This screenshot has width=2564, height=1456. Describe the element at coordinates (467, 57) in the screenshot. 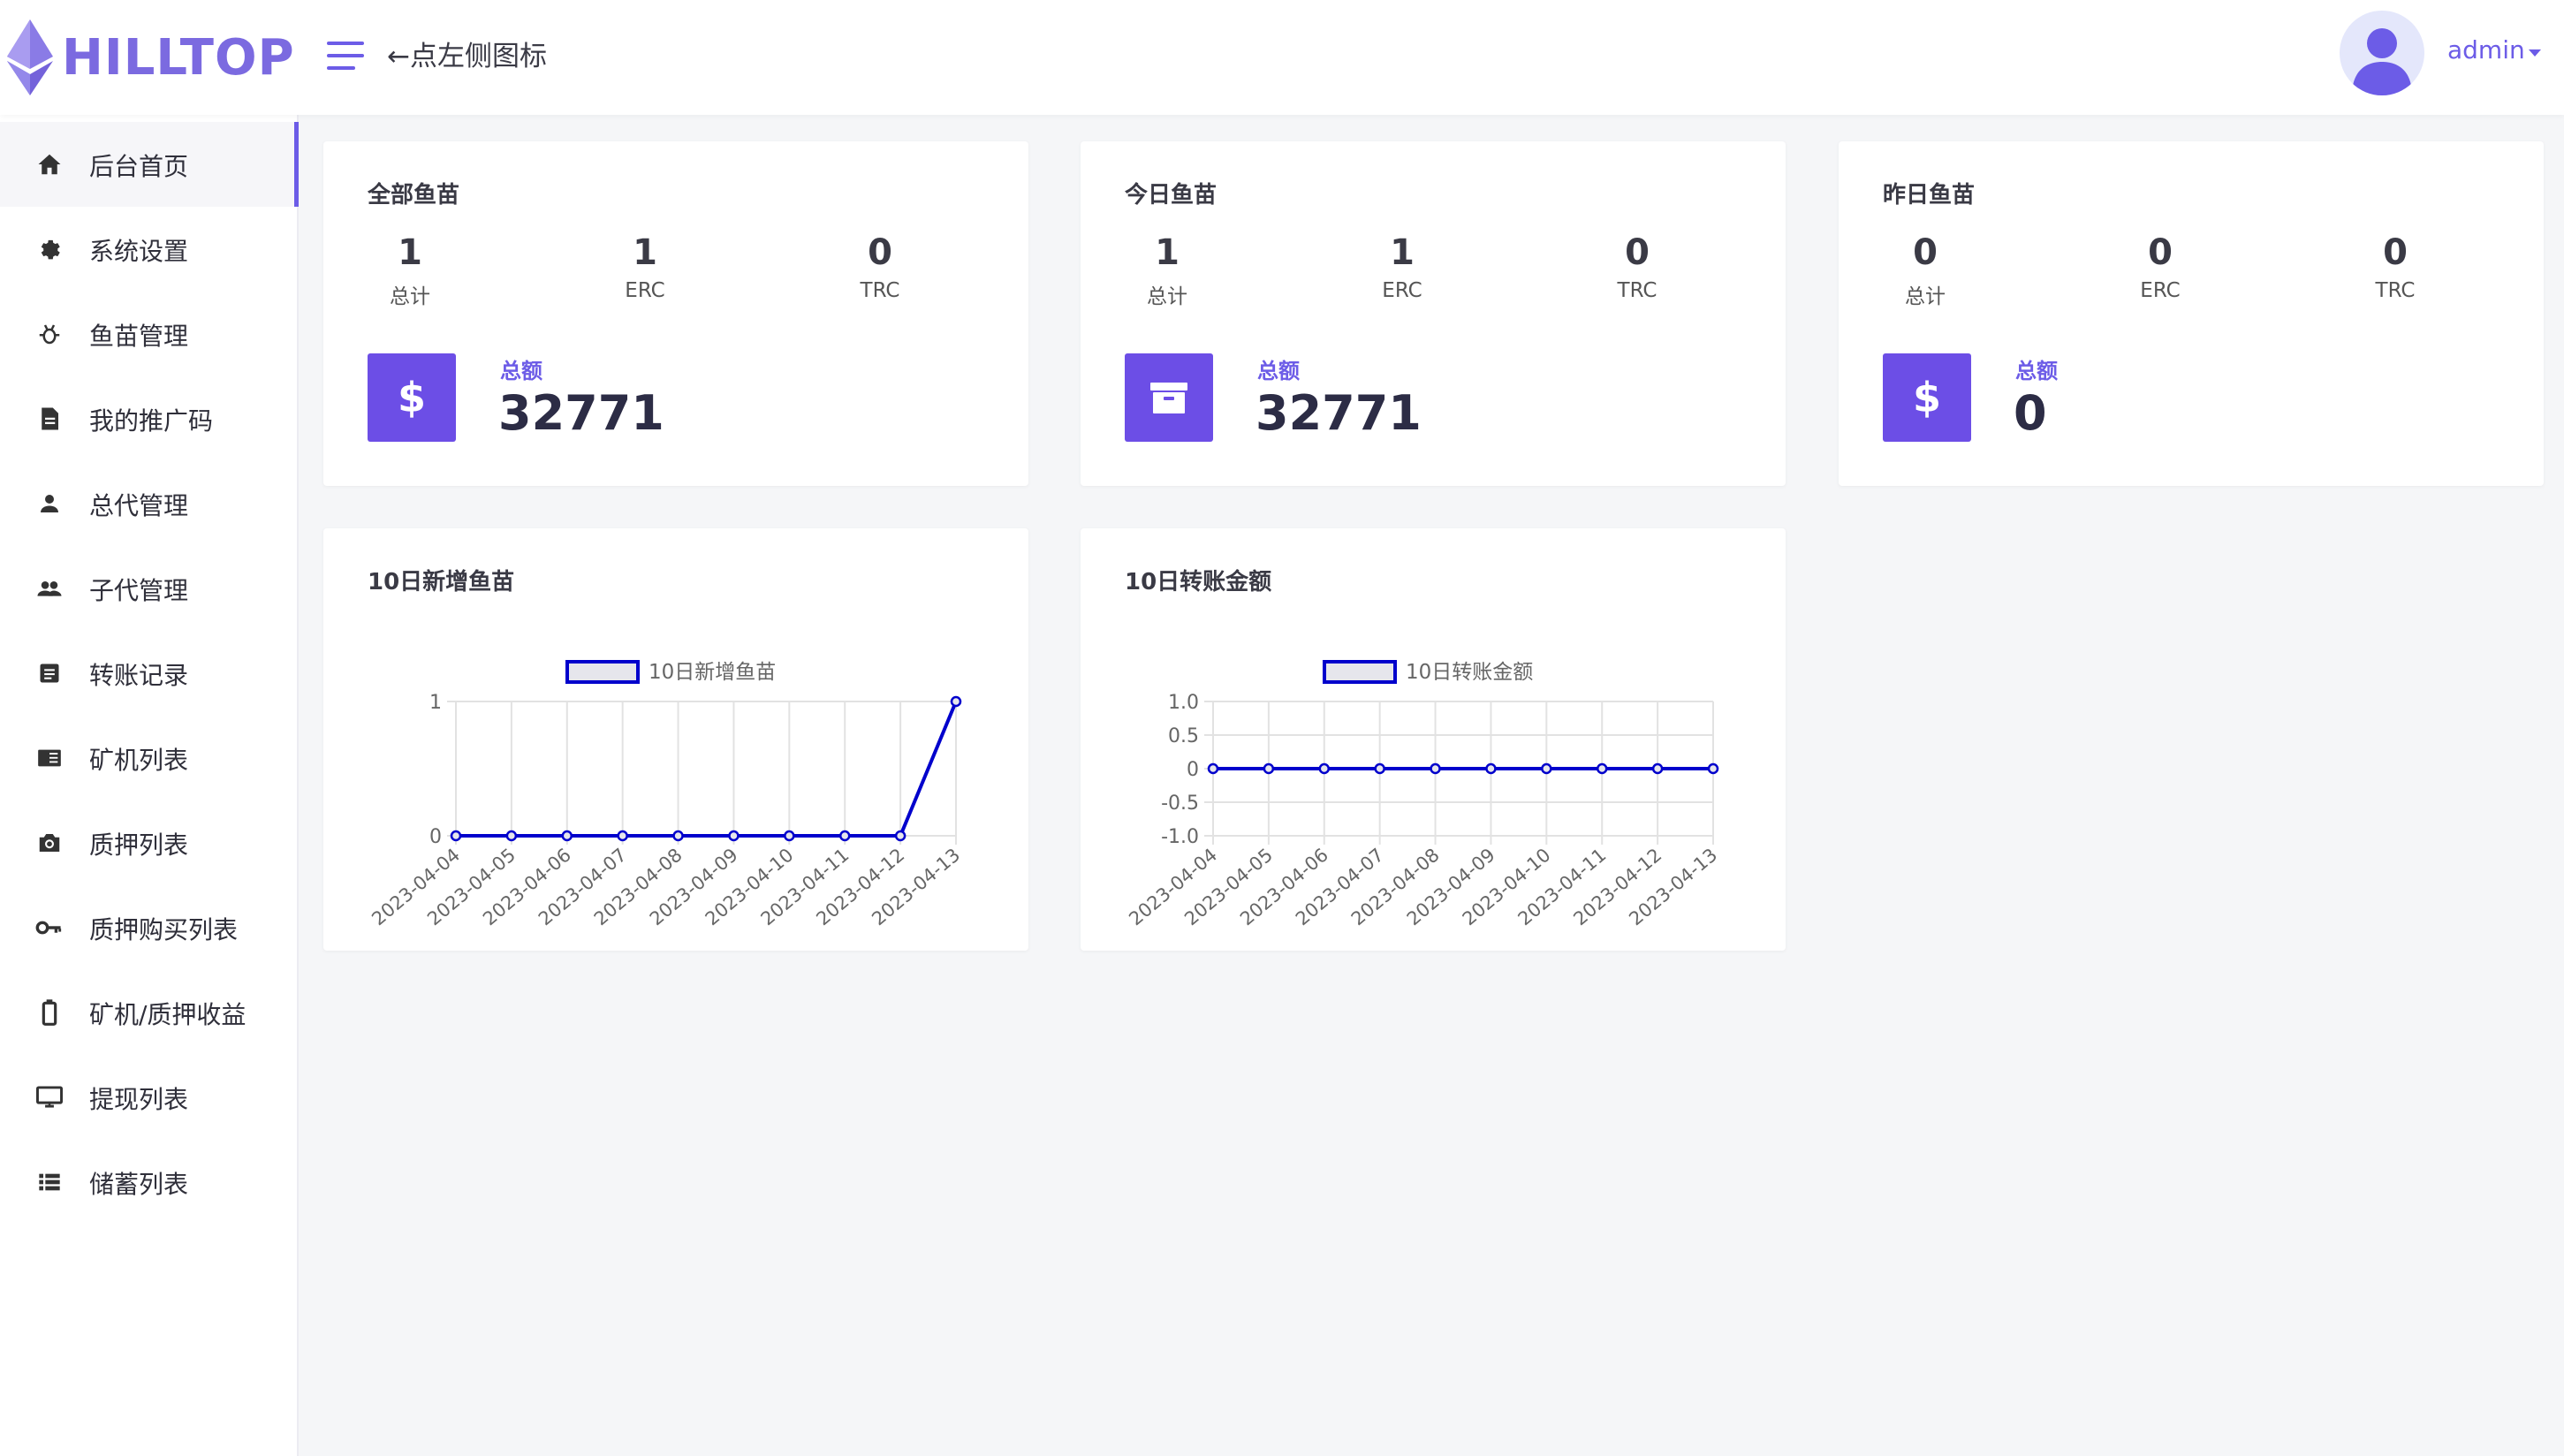

I see `sidebar-hint-text: ←点左侧图标` at that location.